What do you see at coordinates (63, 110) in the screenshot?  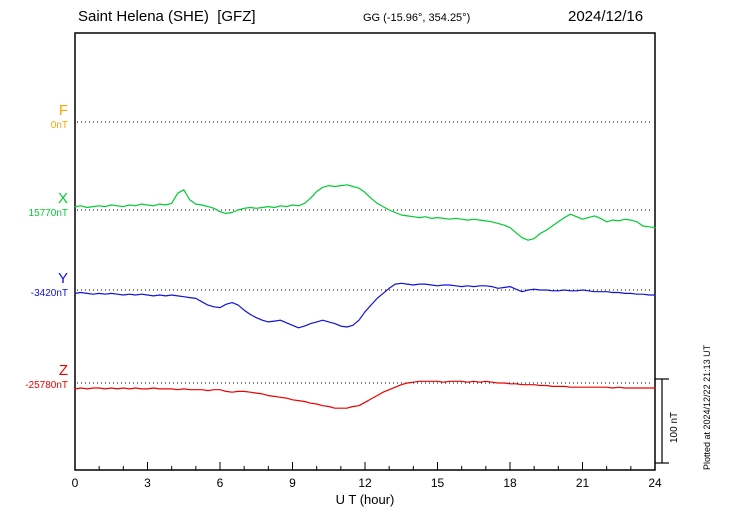 I see `trace-letter-F: F` at bounding box center [63, 110].